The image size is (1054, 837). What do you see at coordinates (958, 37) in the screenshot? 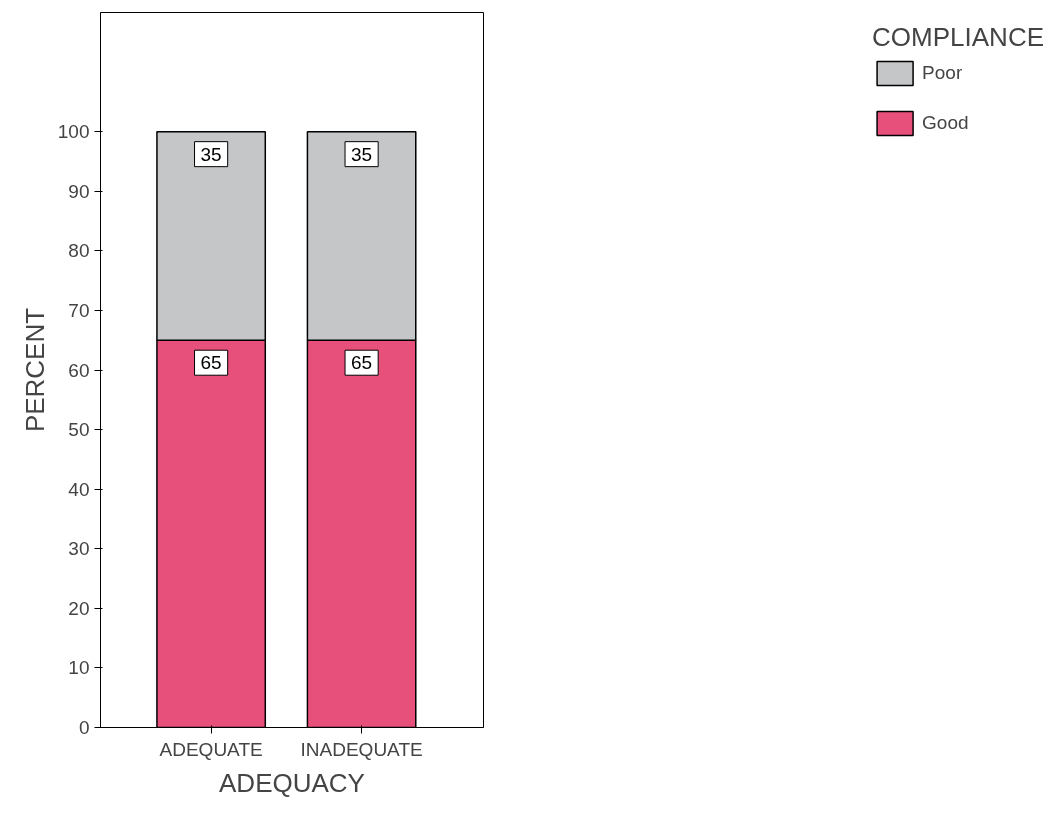
I see `legend-title: COMPLIANCE` at bounding box center [958, 37].